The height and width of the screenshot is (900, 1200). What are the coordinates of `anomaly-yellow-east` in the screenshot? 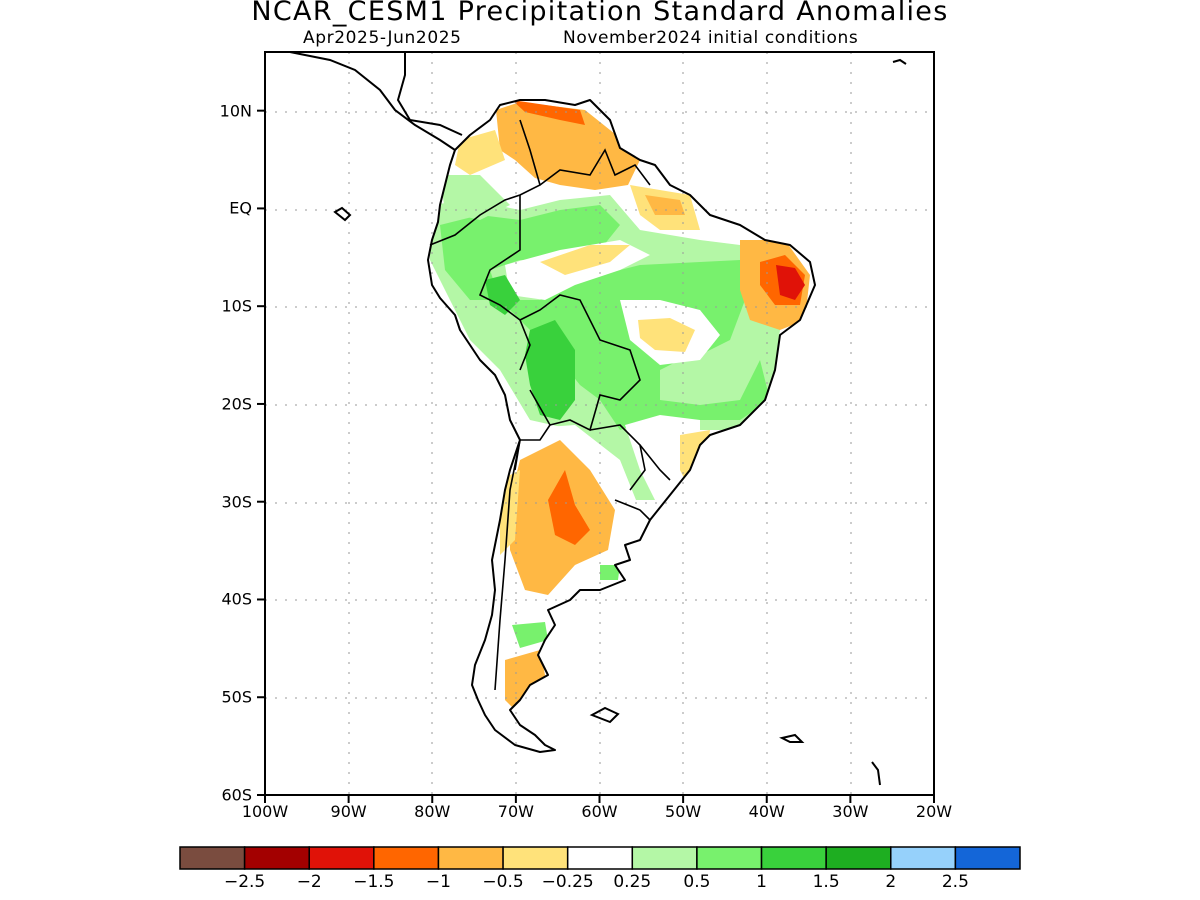 It's located at (666, 335).